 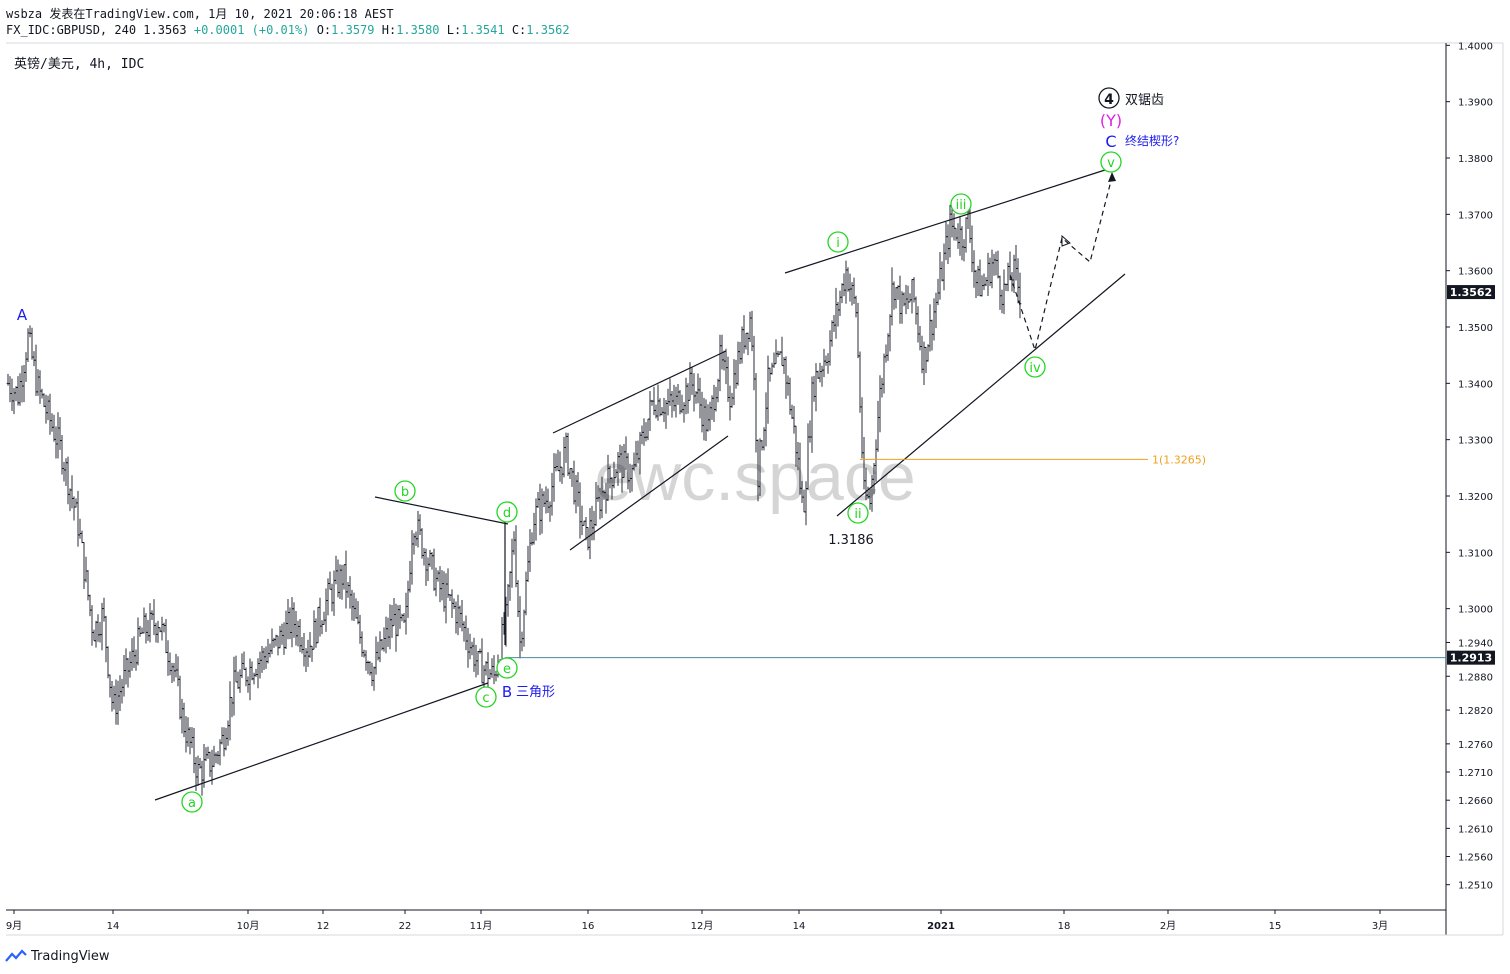 I want to click on y-tick-label: 1.2880, so click(x=1475, y=677).